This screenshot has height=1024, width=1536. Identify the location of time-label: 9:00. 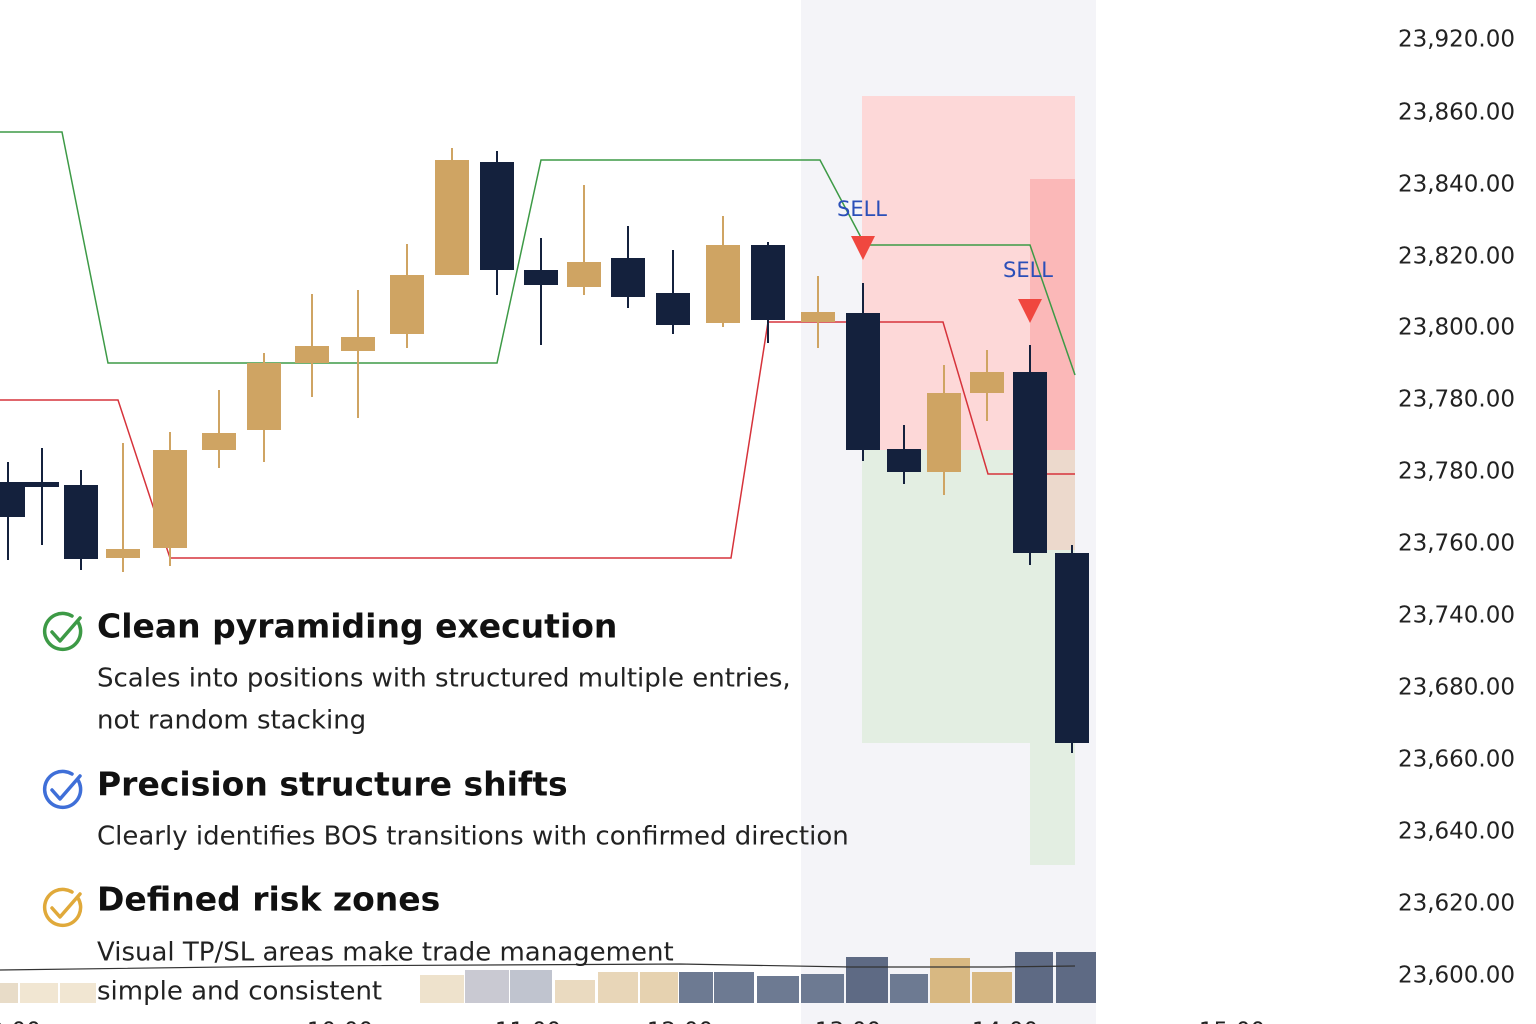
(20, 1021).